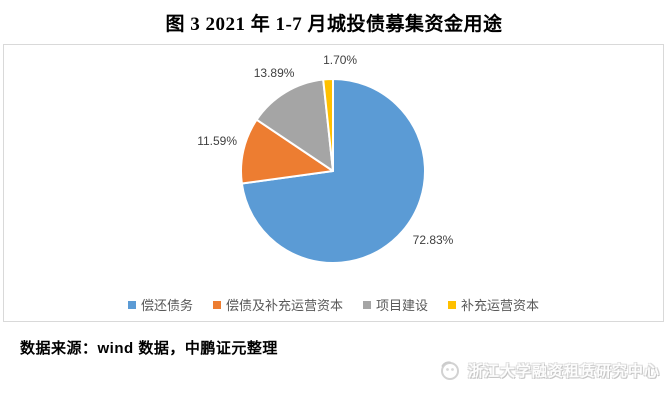 The height and width of the screenshot is (405, 668). What do you see at coordinates (334, 24) in the screenshot?
I see `chart-title: 图 3 2021 年 1-7 月城投债募集资金用途` at bounding box center [334, 24].